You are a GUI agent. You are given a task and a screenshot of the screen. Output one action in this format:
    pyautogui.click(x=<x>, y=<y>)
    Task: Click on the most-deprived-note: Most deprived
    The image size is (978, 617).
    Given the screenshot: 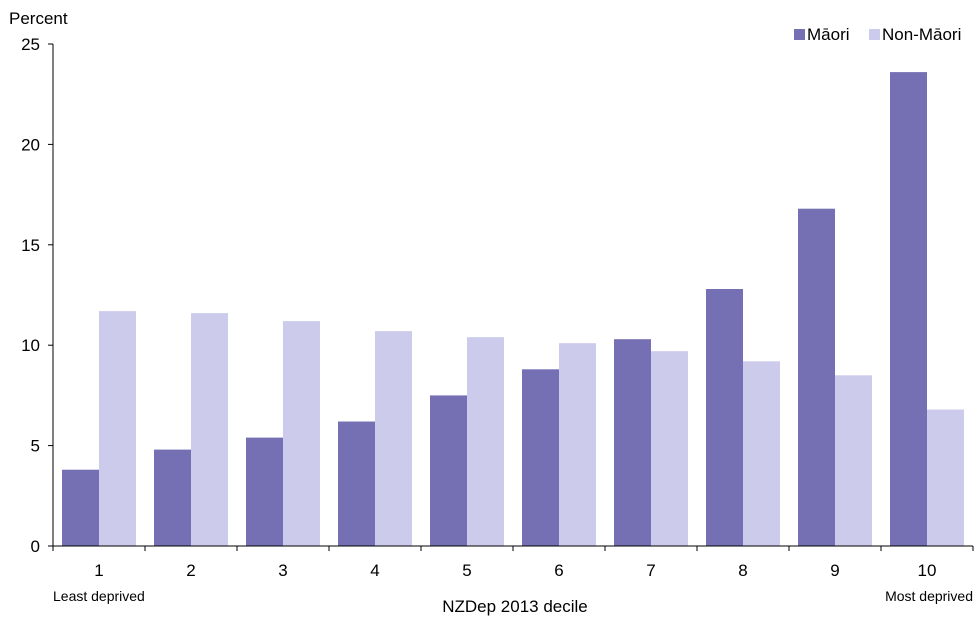 What is the action you would take?
    pyautogui.click(x=929, y=596)
    